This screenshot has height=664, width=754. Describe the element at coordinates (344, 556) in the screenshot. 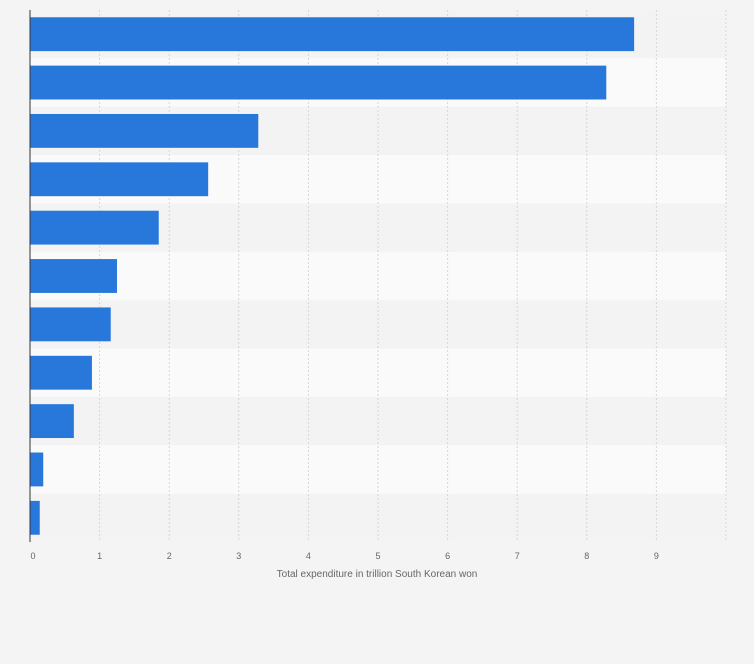

I see `x-axis-ticks: 0 1 2 3 4 5 6 7 8 9` at that location.